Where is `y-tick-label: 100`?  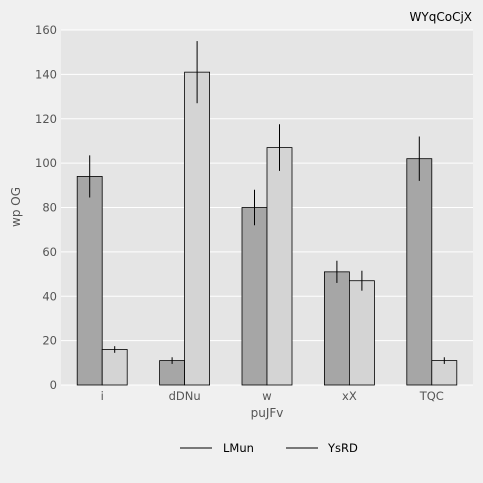
y-tick-label: 100 is located at coordinates (46, 163).